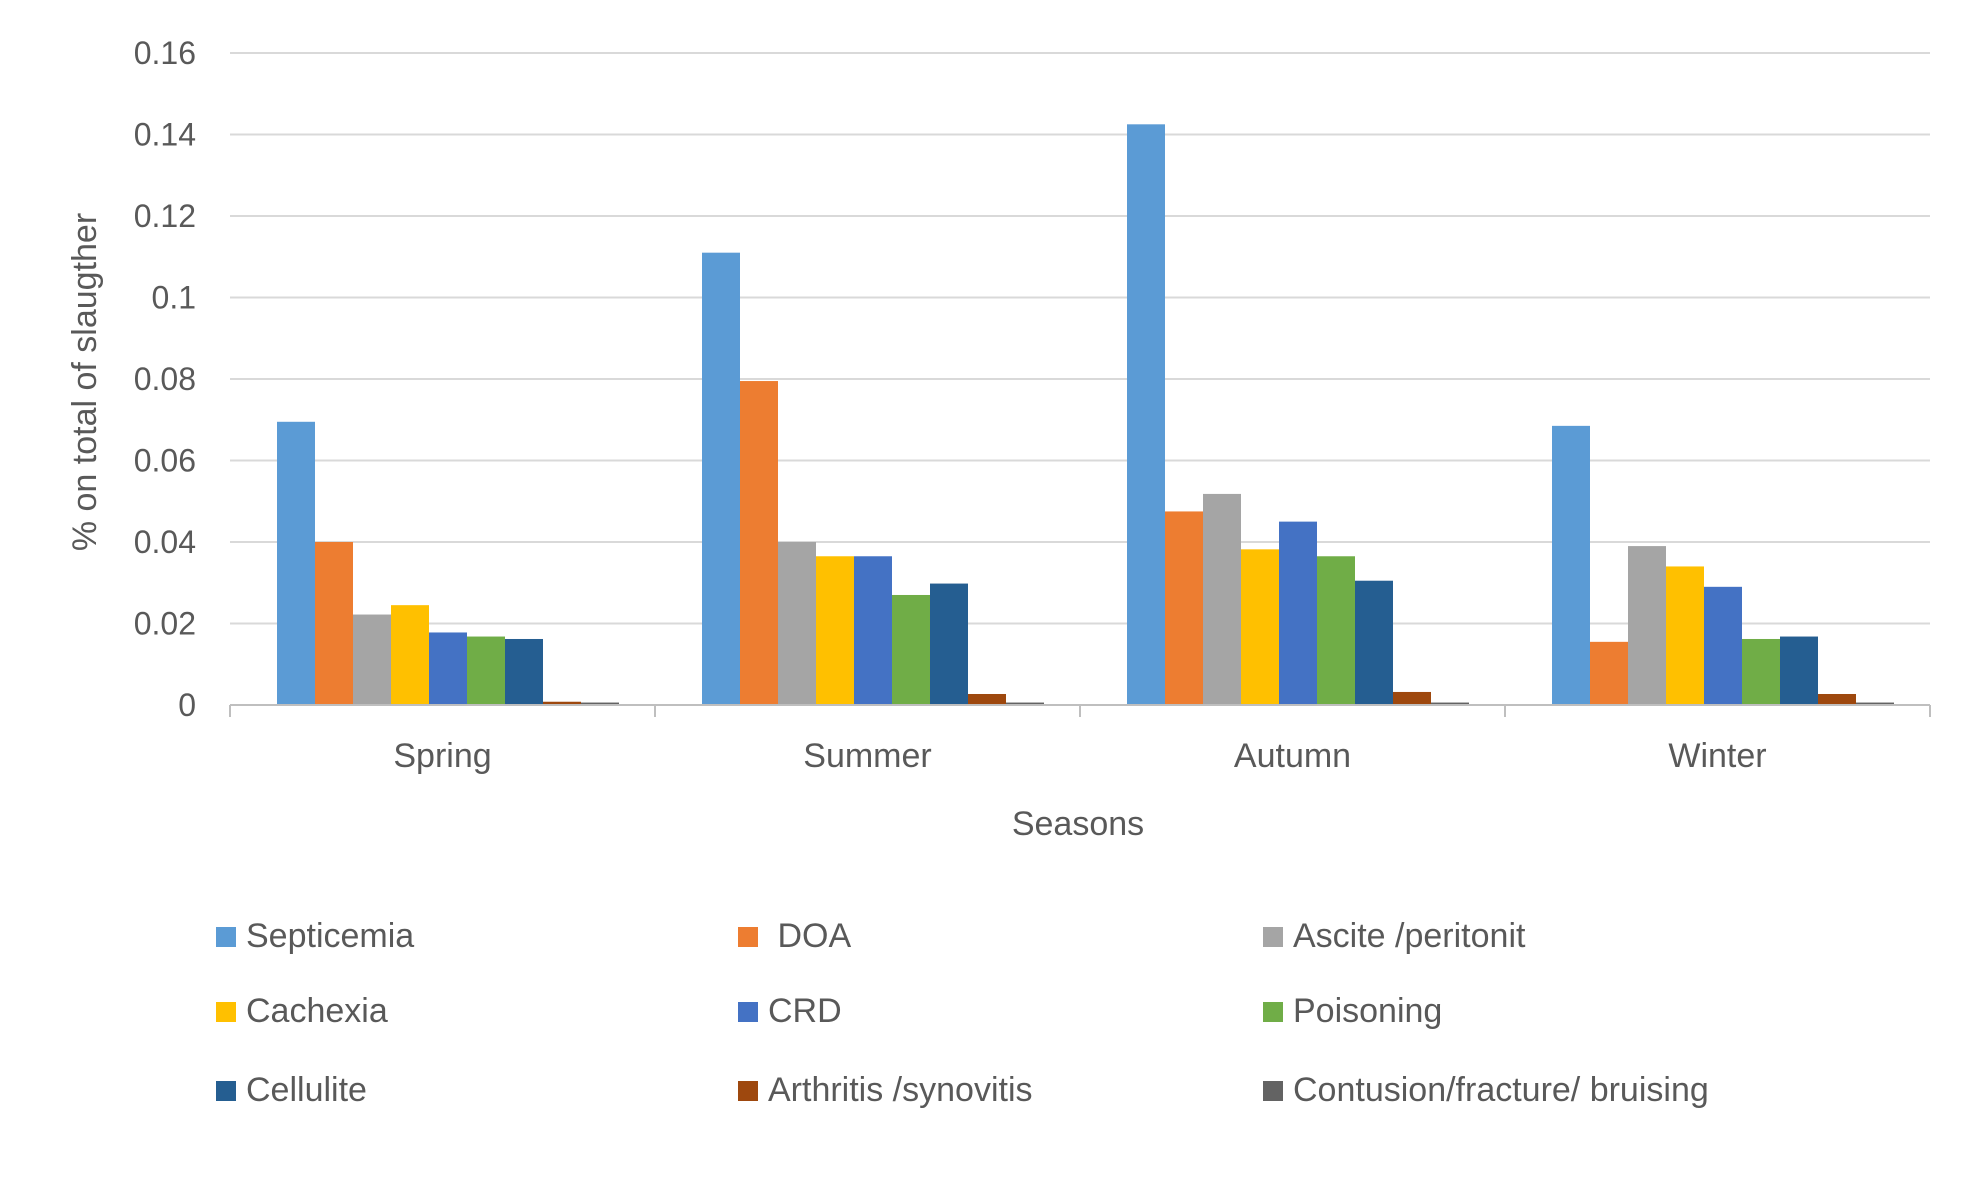 Image resolution: width=1974 pixels, height=1181 pixels. Describe the element at coordinates (306, 1090) in the screenshot. I see `legend-label: Cellulite` at that location.